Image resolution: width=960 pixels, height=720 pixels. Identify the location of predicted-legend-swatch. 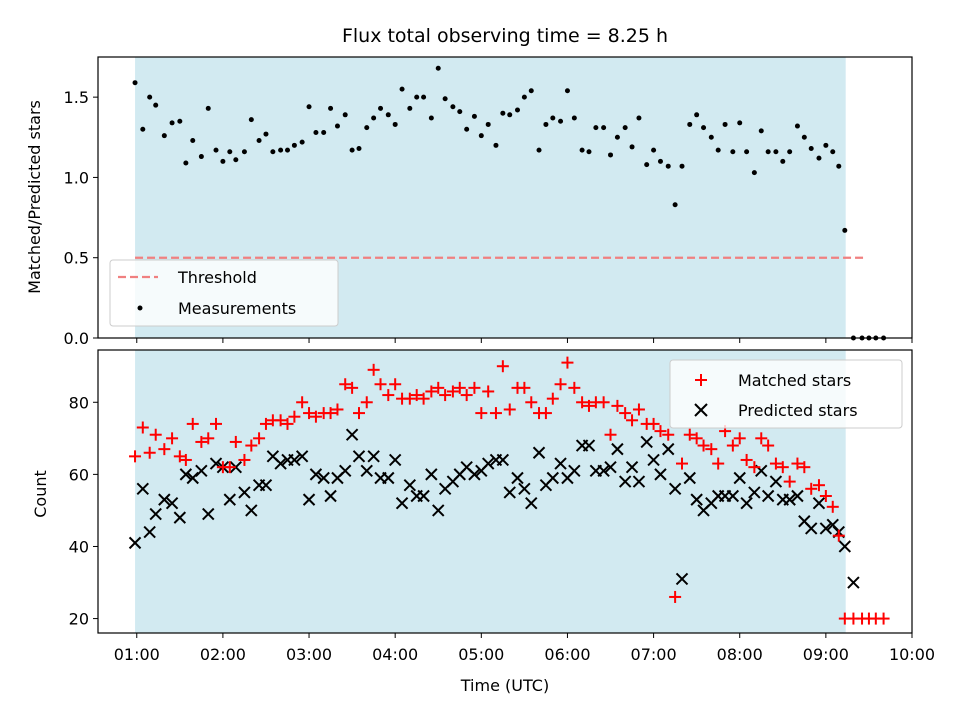
(701, 410).